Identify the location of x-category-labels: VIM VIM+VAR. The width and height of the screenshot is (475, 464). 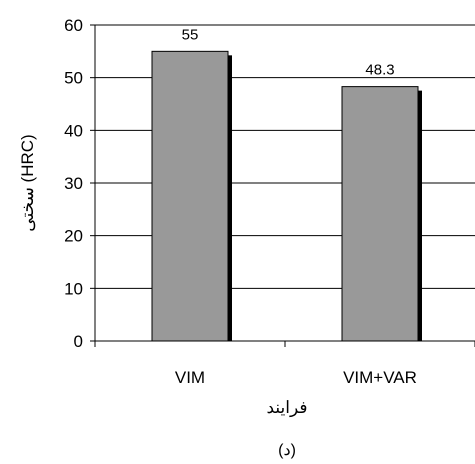
(296, 377).